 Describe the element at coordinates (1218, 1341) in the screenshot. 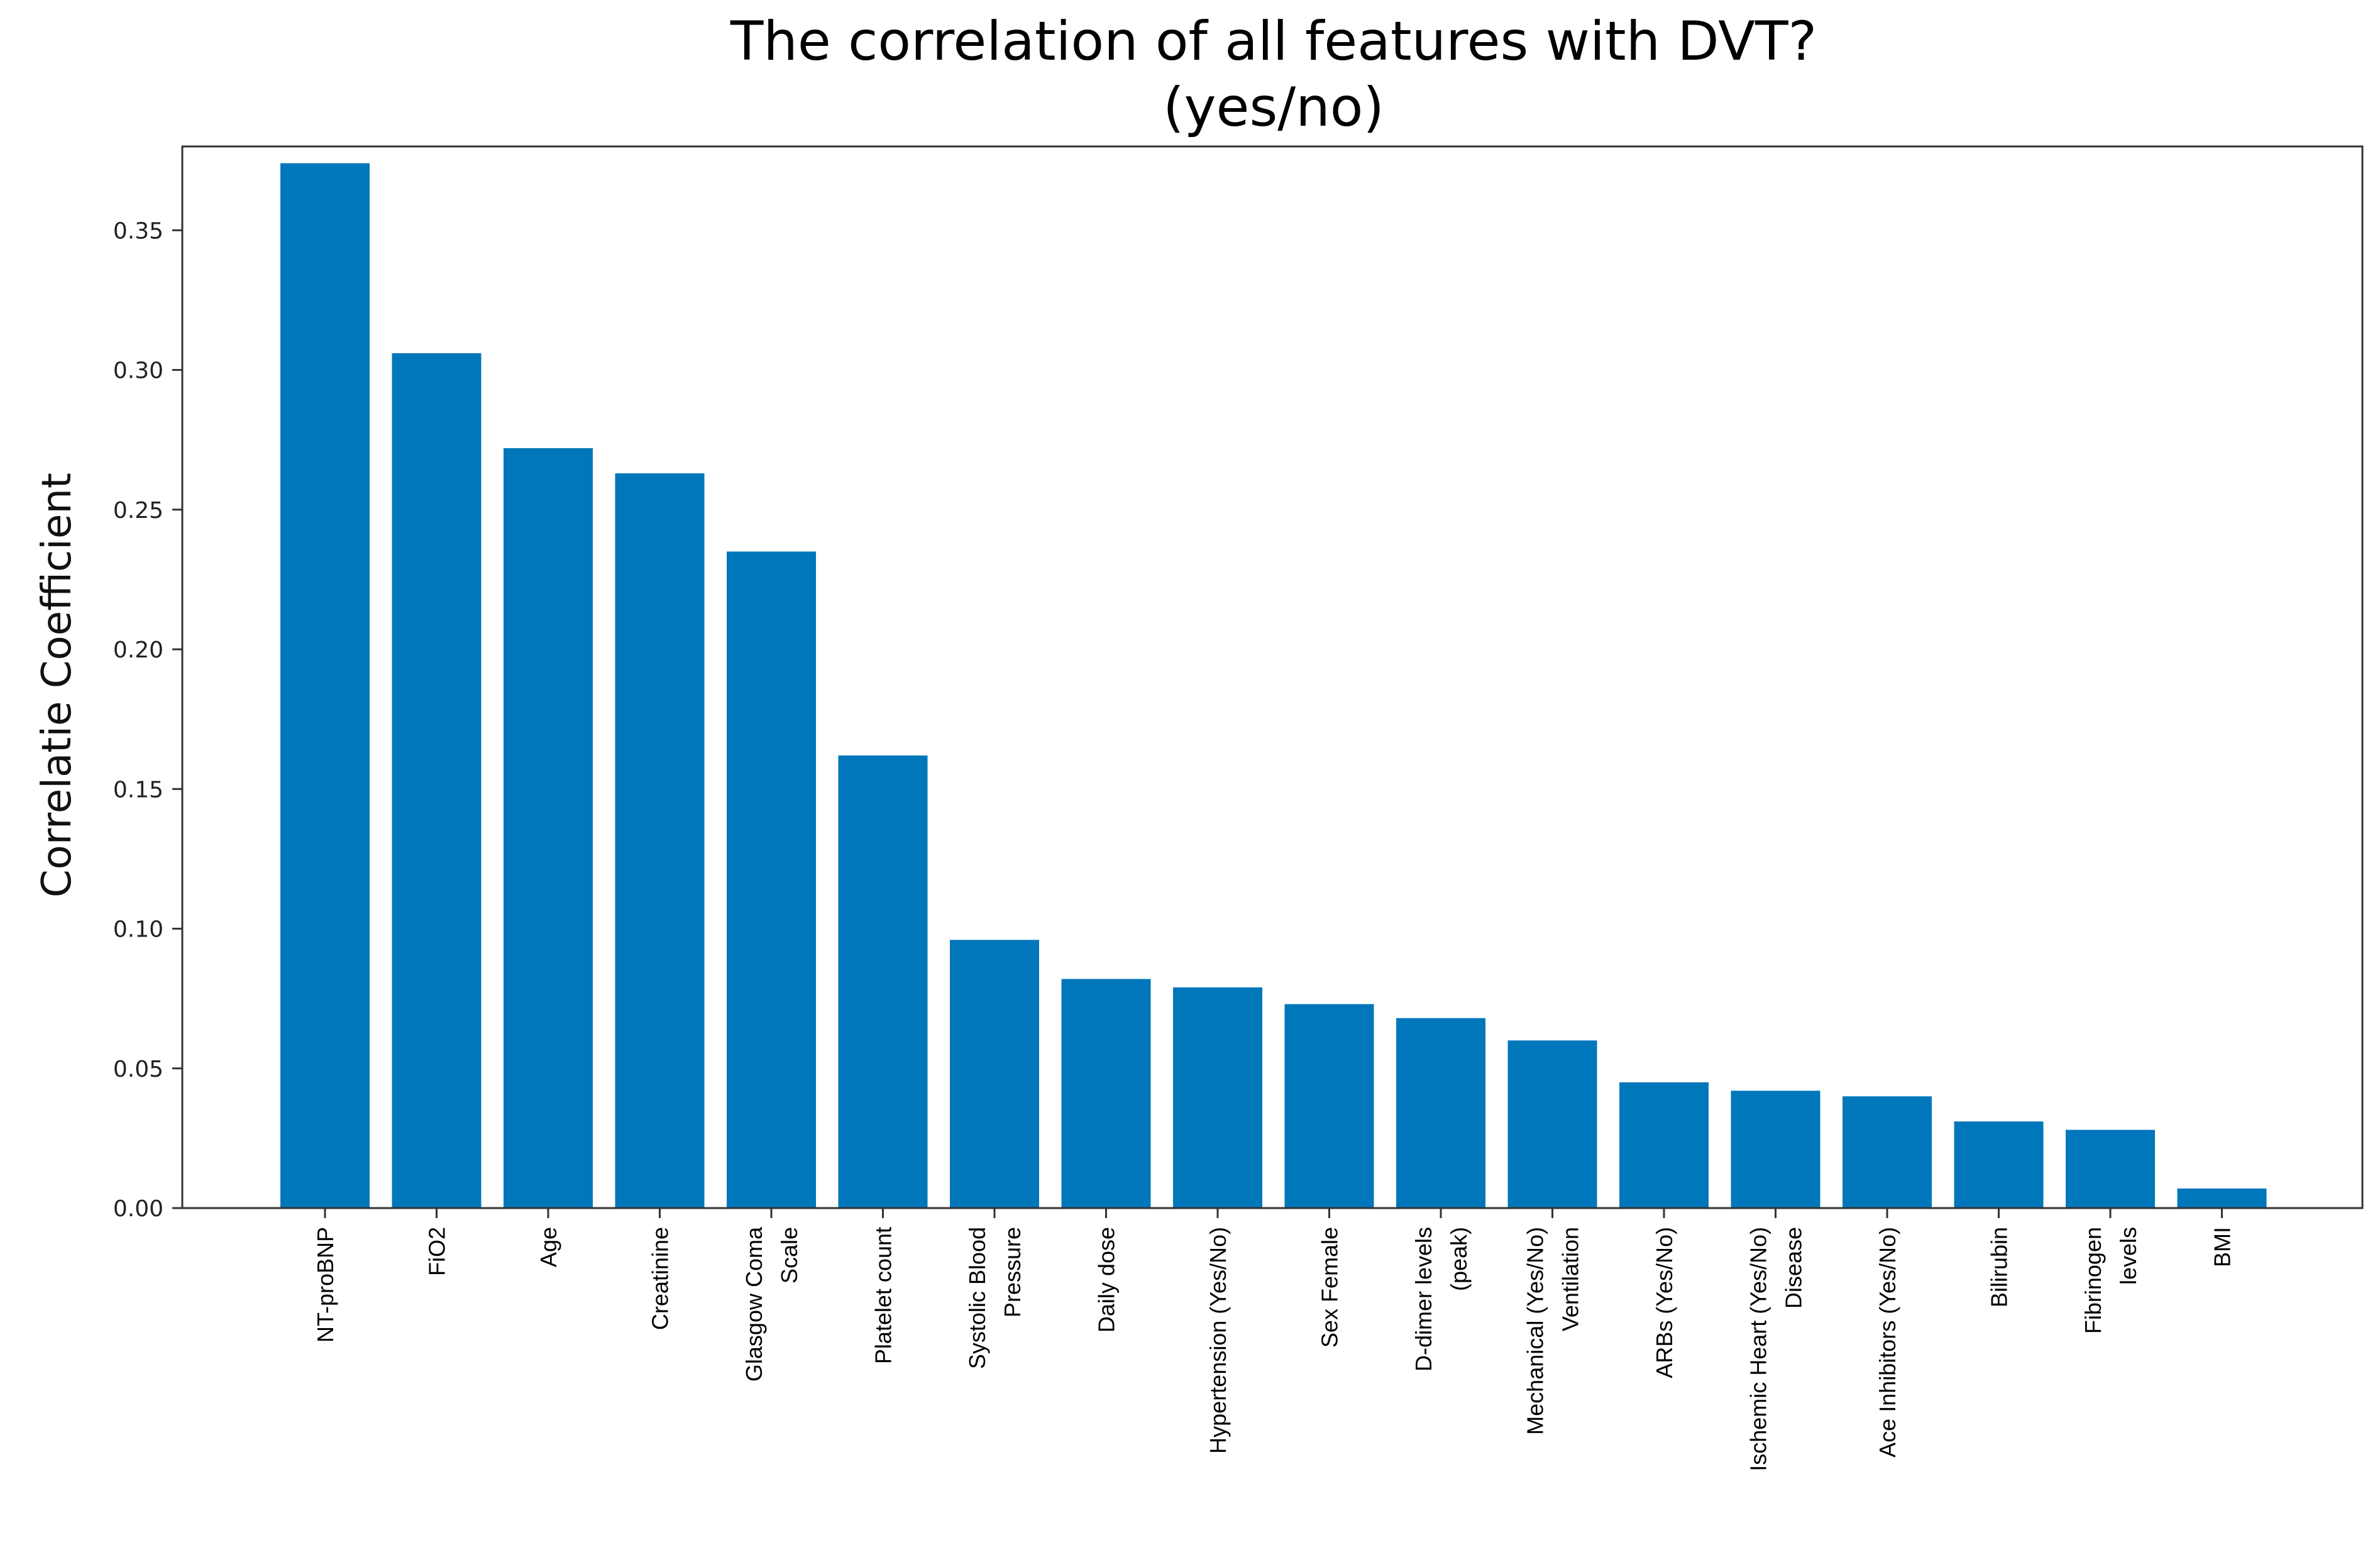

I see `x-category-label: Hypertension (Yes/No)` at that location.